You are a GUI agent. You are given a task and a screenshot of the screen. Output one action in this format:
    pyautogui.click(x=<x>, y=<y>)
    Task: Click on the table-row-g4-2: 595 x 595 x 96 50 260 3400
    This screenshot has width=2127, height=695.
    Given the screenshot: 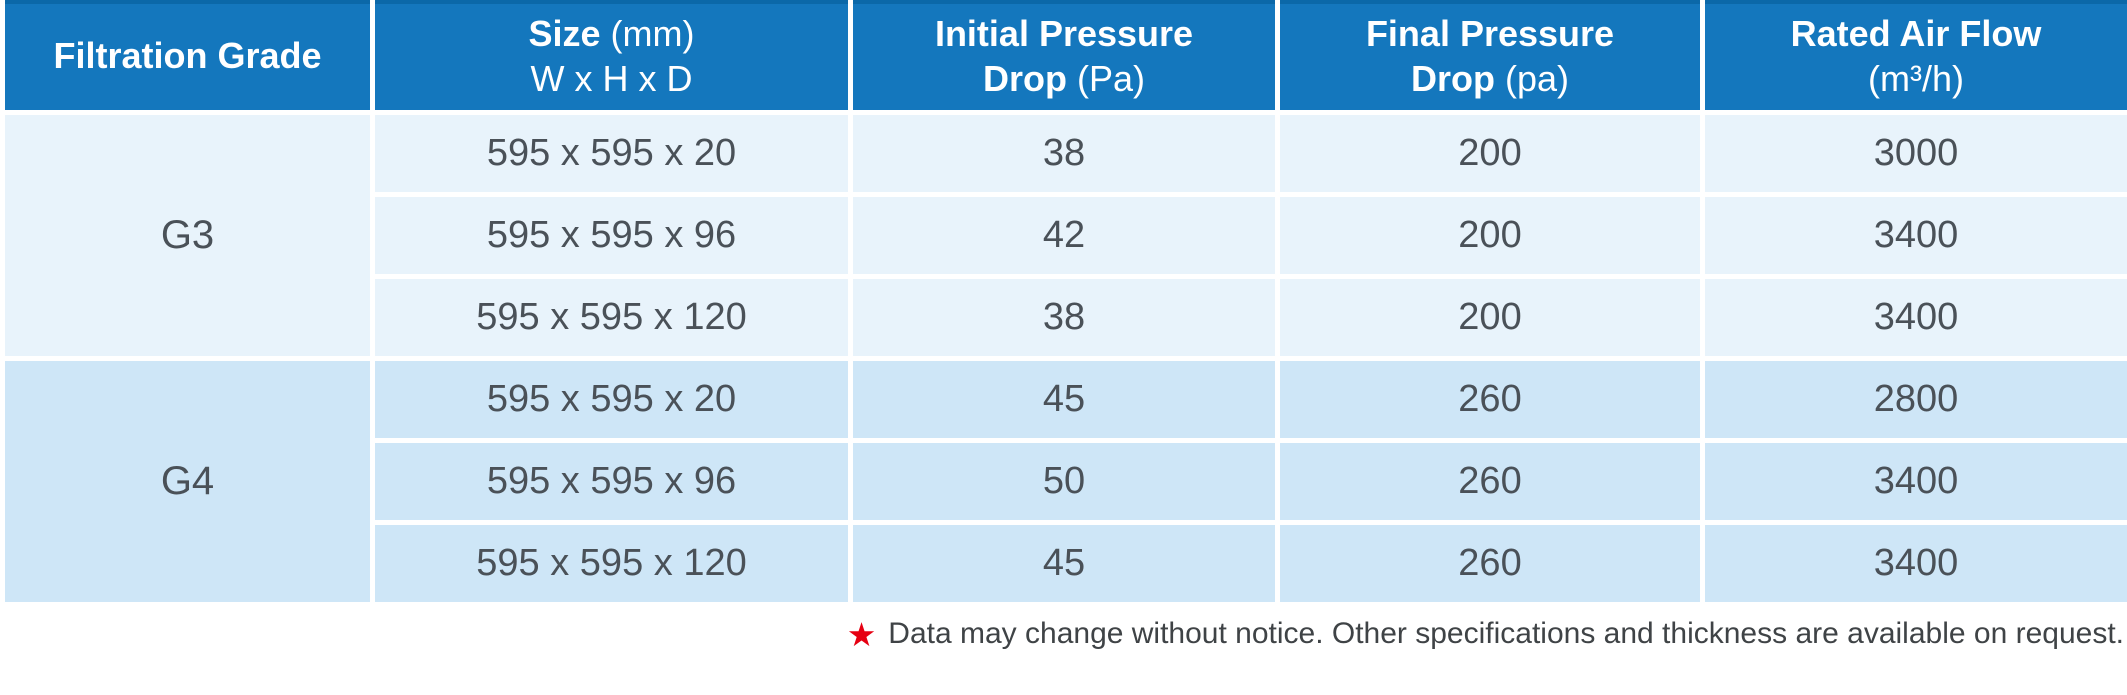 What is the action you would take?
    pyautogui.click(x=1065, y=481)
    